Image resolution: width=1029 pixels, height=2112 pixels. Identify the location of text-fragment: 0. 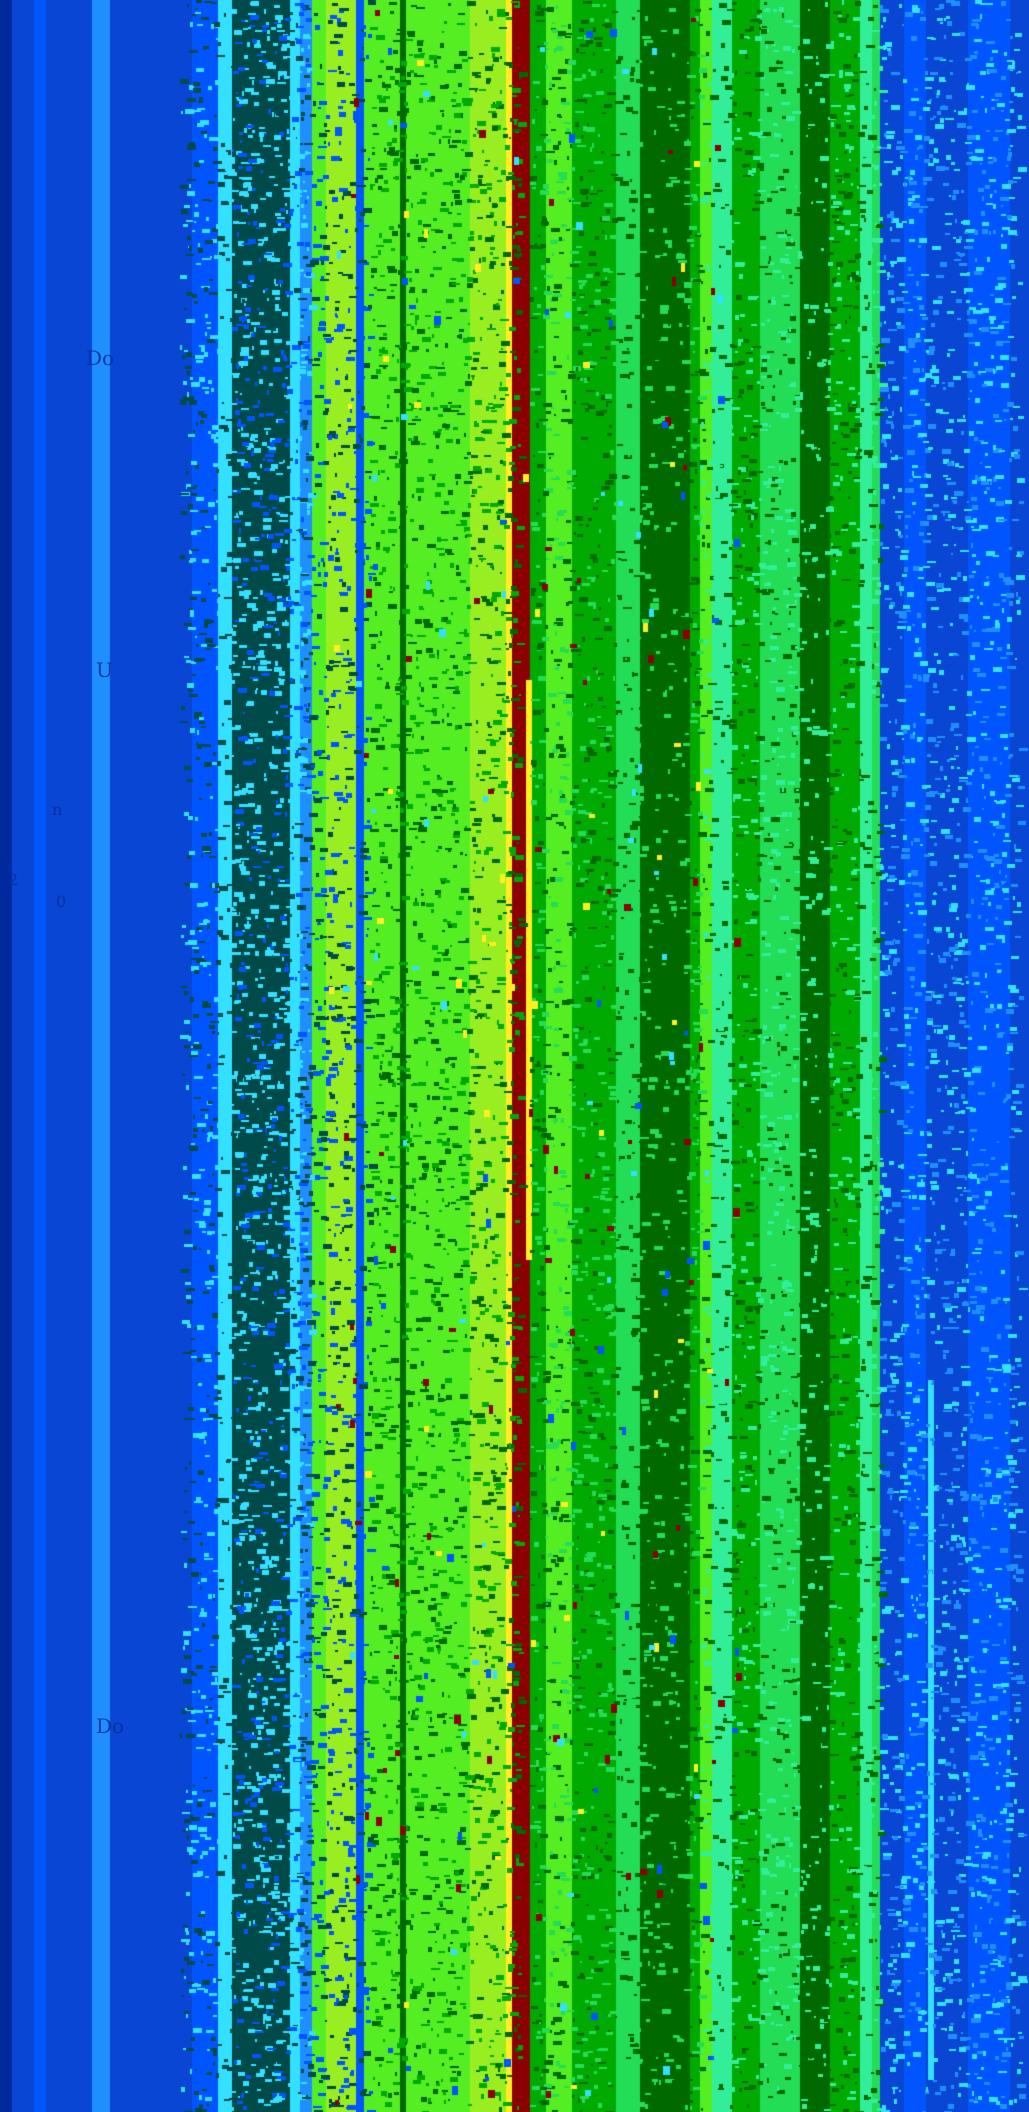
(61, 901).